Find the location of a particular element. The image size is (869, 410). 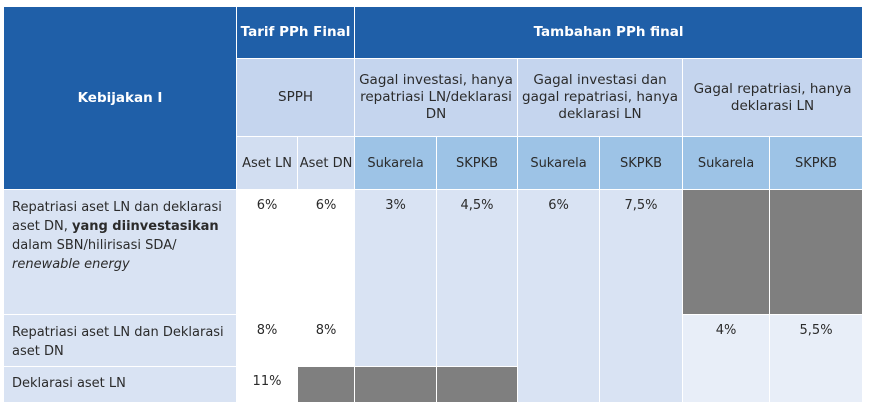

cell-r1-g2-sukarela: 6% is located at coordinates (559, 296).